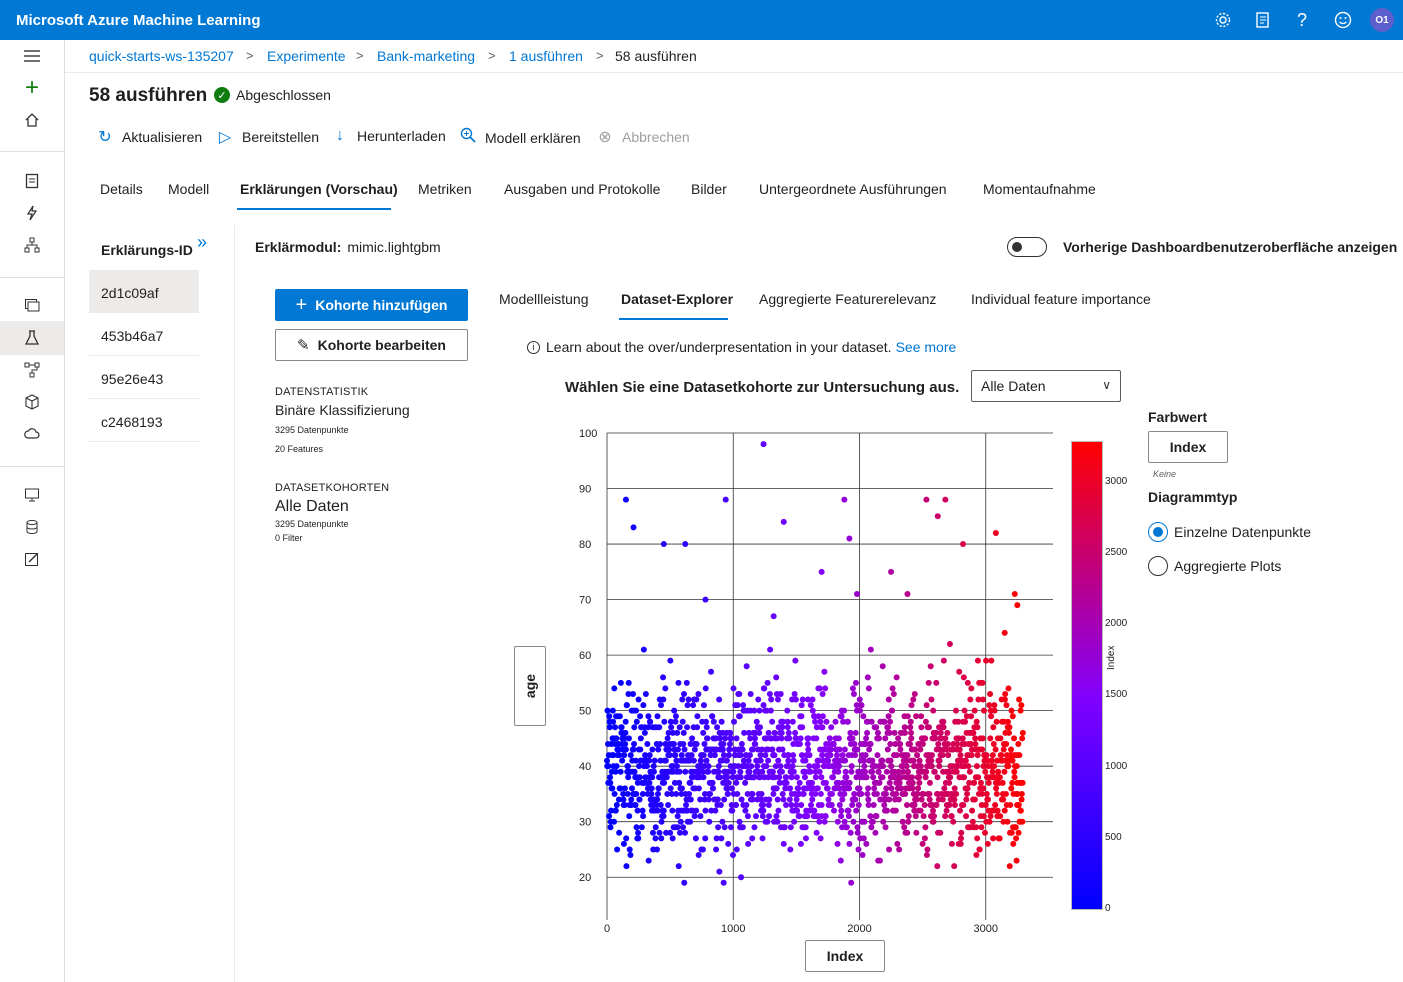  What do you see at coordinates (848, 299) in the screenshot?
I see `tab-aggregate-importance: Aggregierte Featurerelevanz` at bounding box center [848, 299].